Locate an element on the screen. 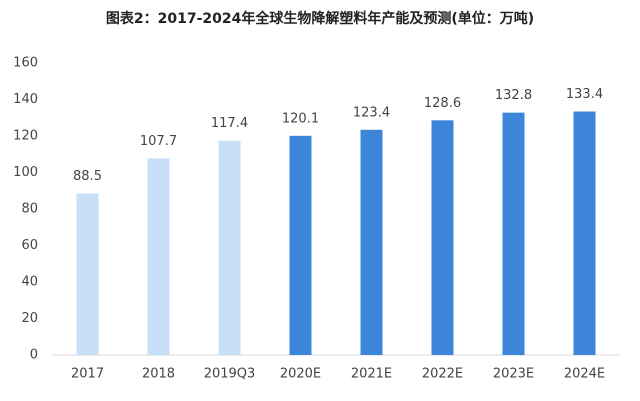 This screenshot has width=640, height=401. x-tick-label: 2018 is located at coordinates (158, 374).